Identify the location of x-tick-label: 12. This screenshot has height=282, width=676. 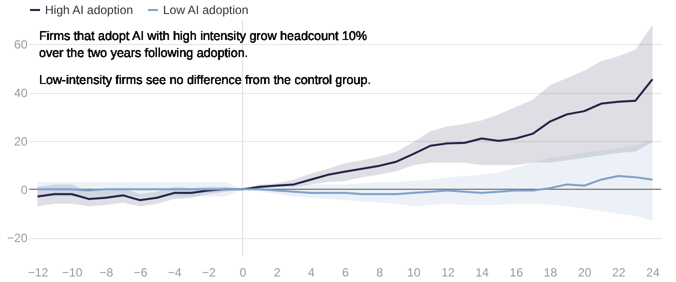
(448, 273).